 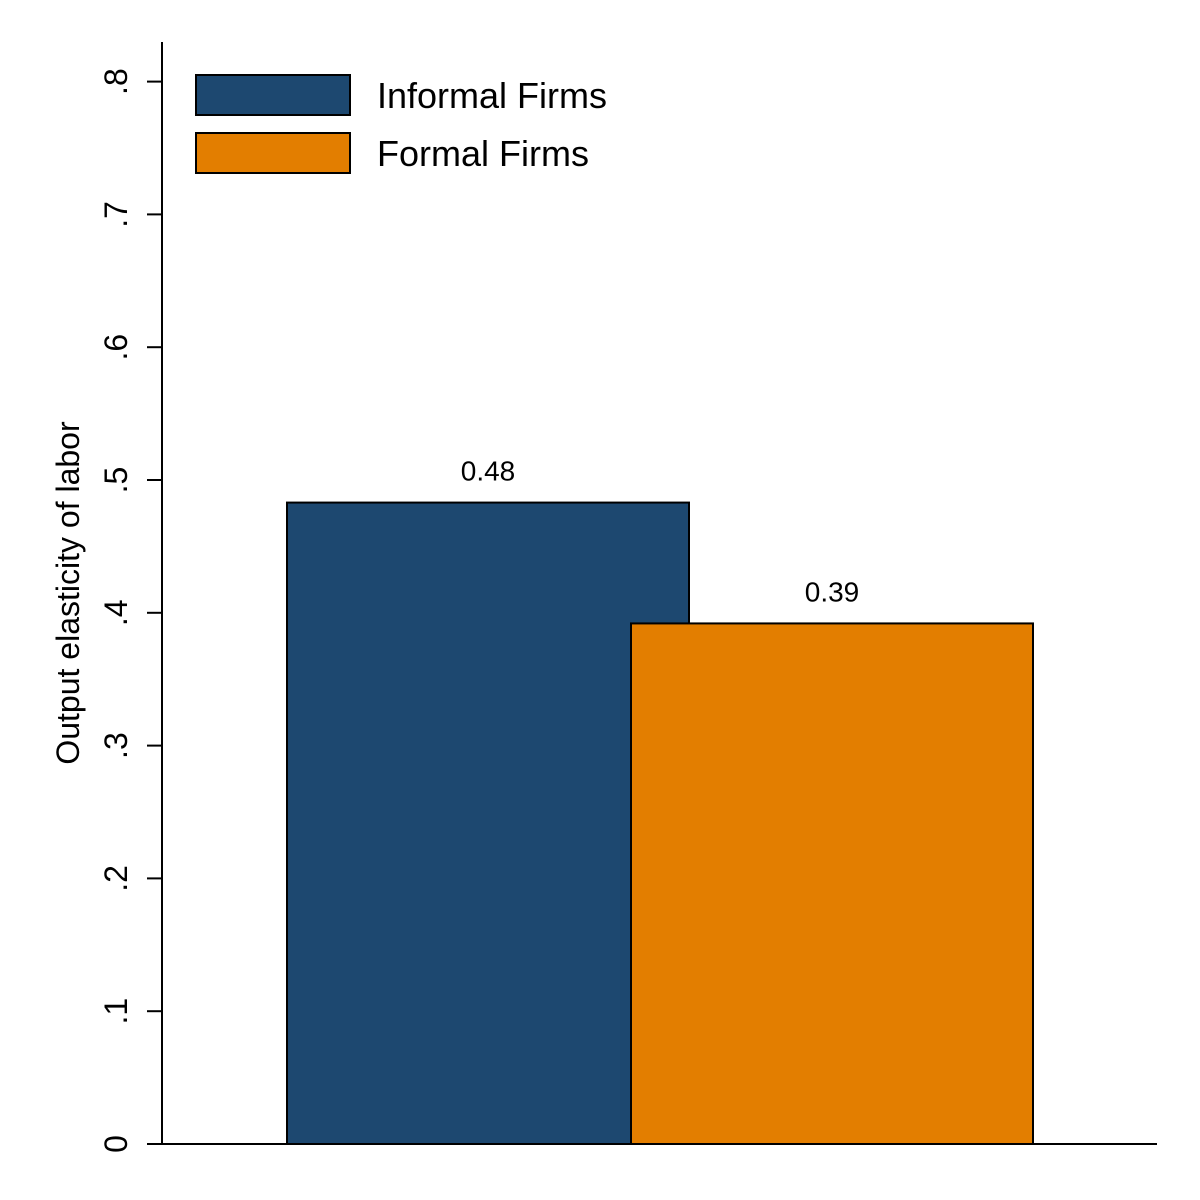 What do you see at coordinates (116, 612) in the screenshot?
I see `y-tick-label: .4` at bounding box center [116, 612].